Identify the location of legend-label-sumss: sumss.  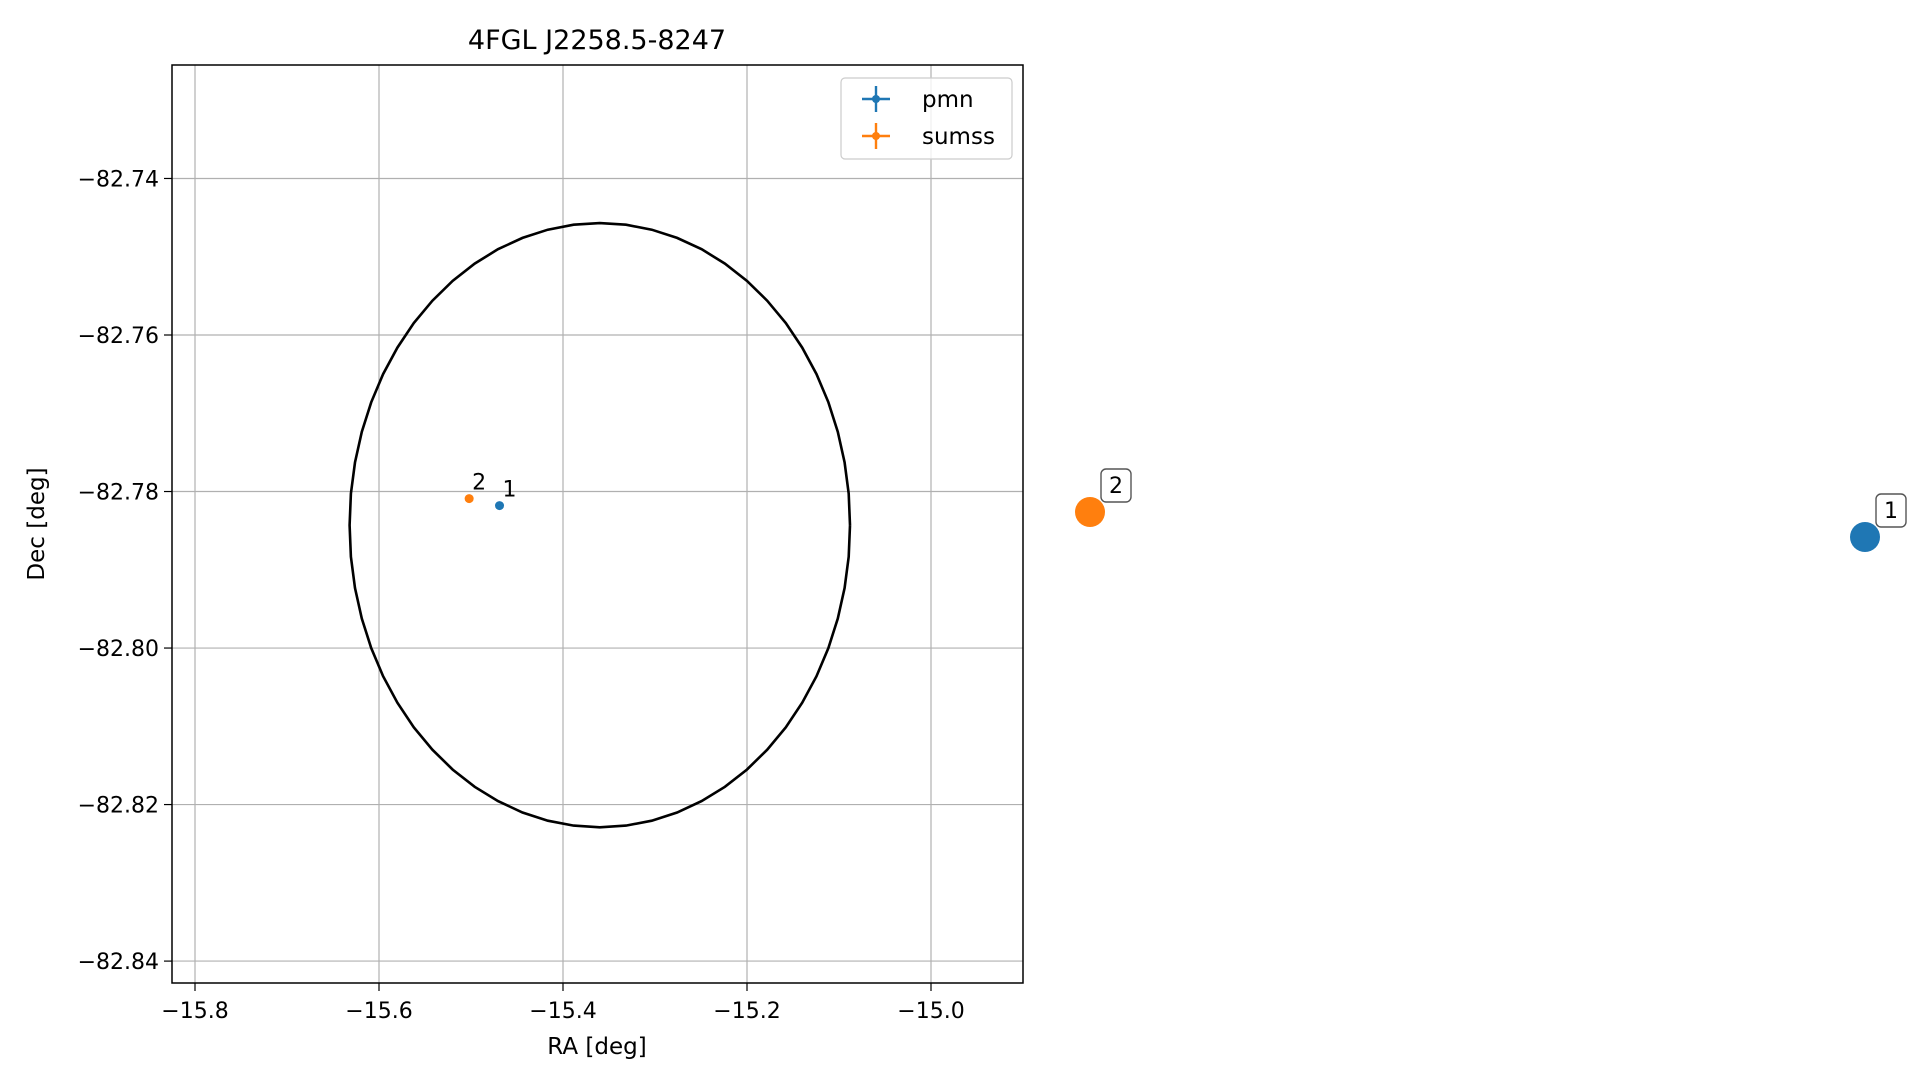
(958, 137).